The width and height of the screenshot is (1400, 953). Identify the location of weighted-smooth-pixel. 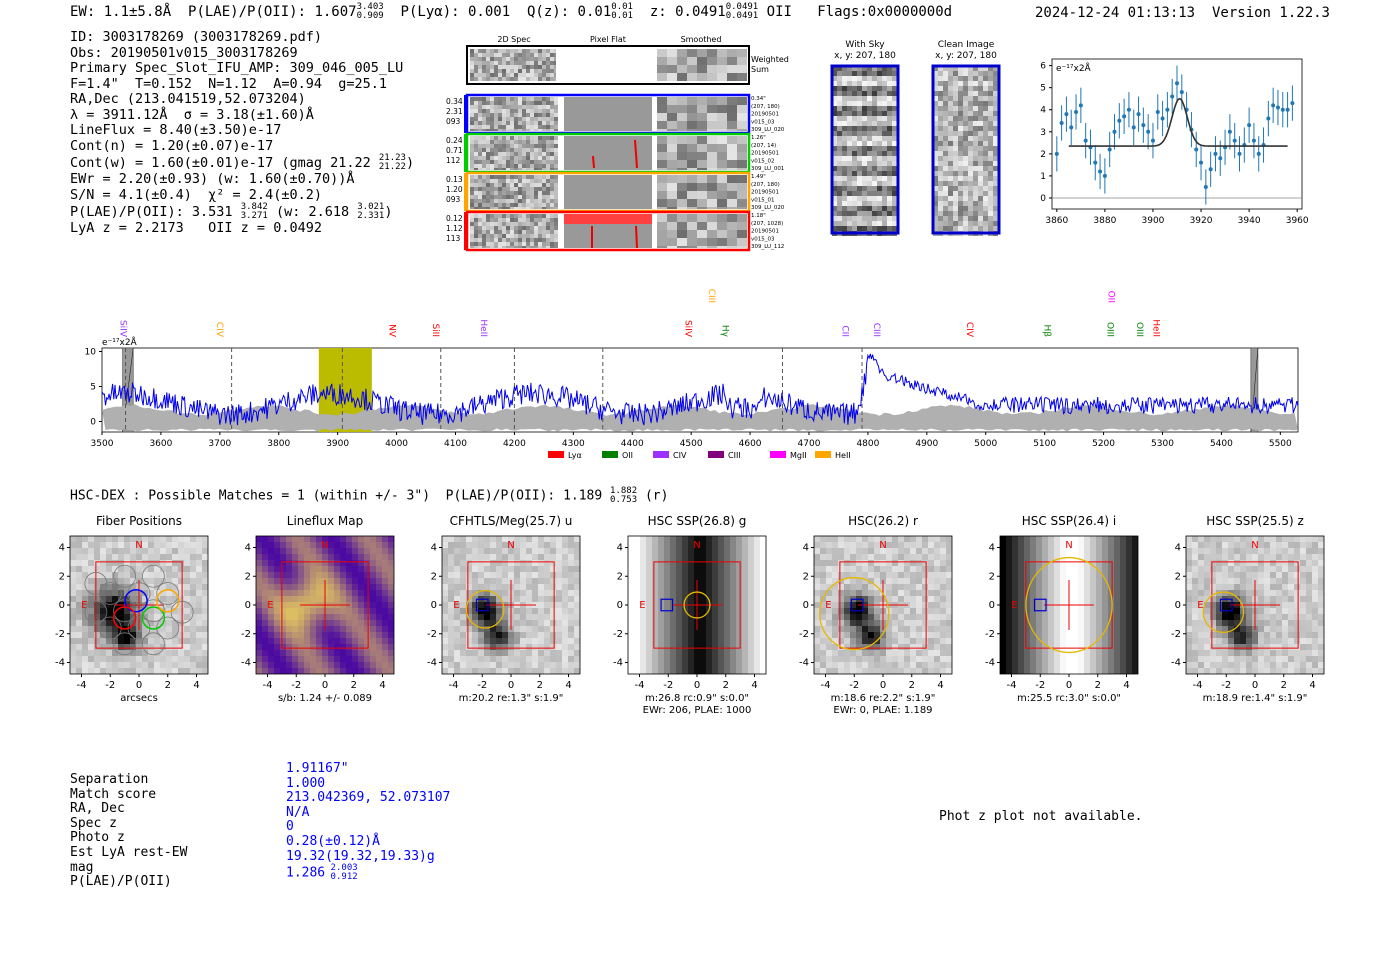
(702, 77).